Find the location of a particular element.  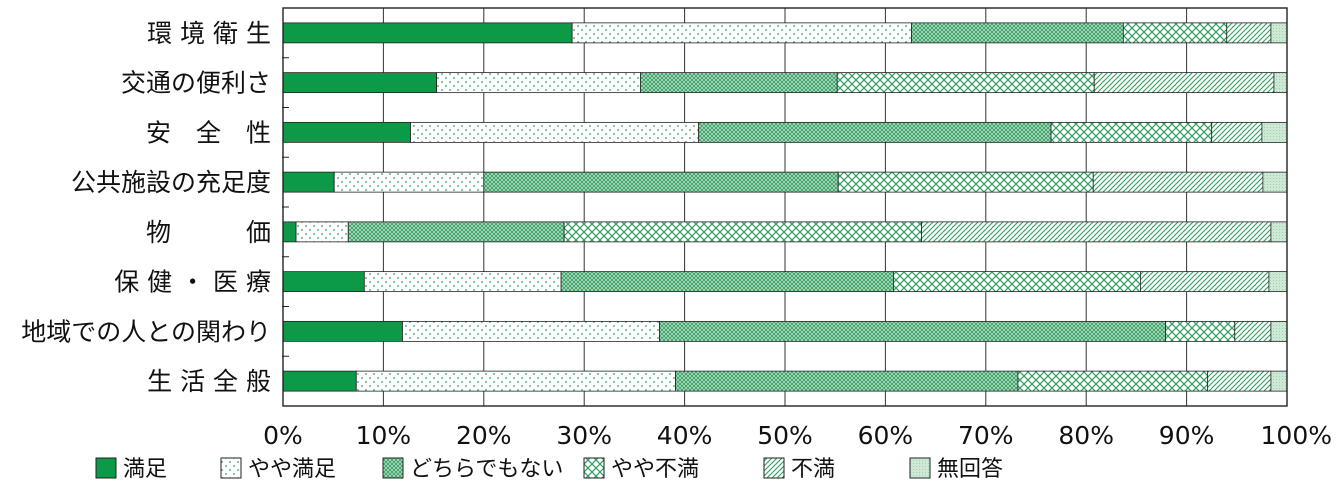

category-label: 保 健 ・ 医 療 is located at coordinates (192, 282).